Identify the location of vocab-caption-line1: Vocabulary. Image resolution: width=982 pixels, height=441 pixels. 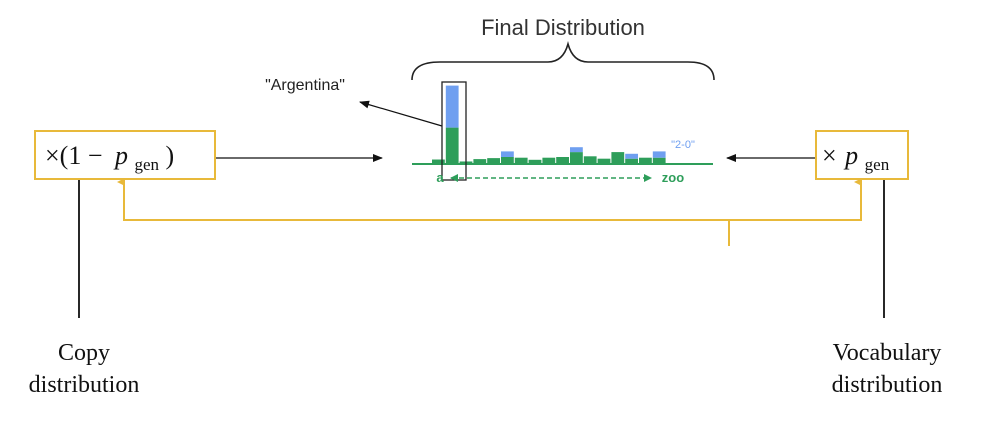
(887, 353).